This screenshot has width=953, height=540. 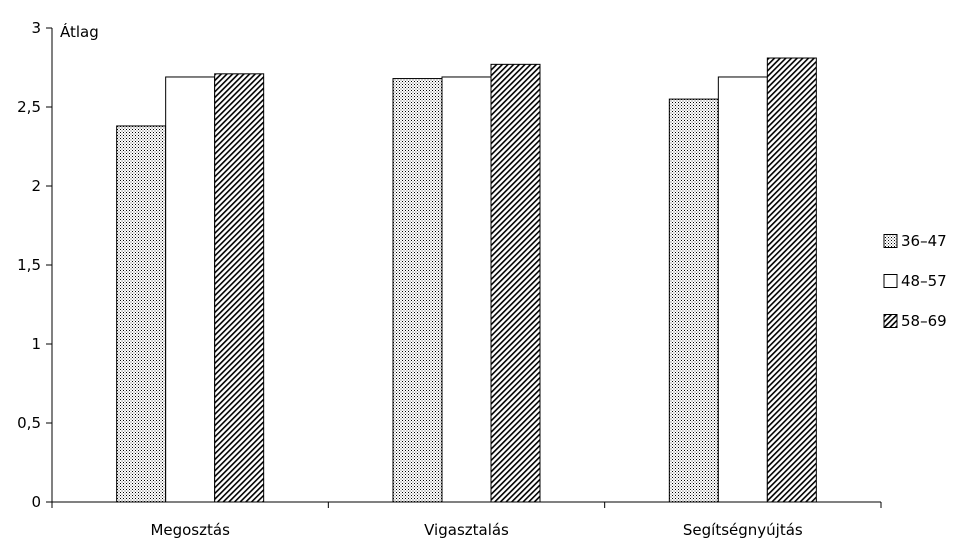 What do you see at coordinates (742, 289) in the screenshot?
I see `bar-48–57-Segítségnyújtás` at bounding box center [742, 289].